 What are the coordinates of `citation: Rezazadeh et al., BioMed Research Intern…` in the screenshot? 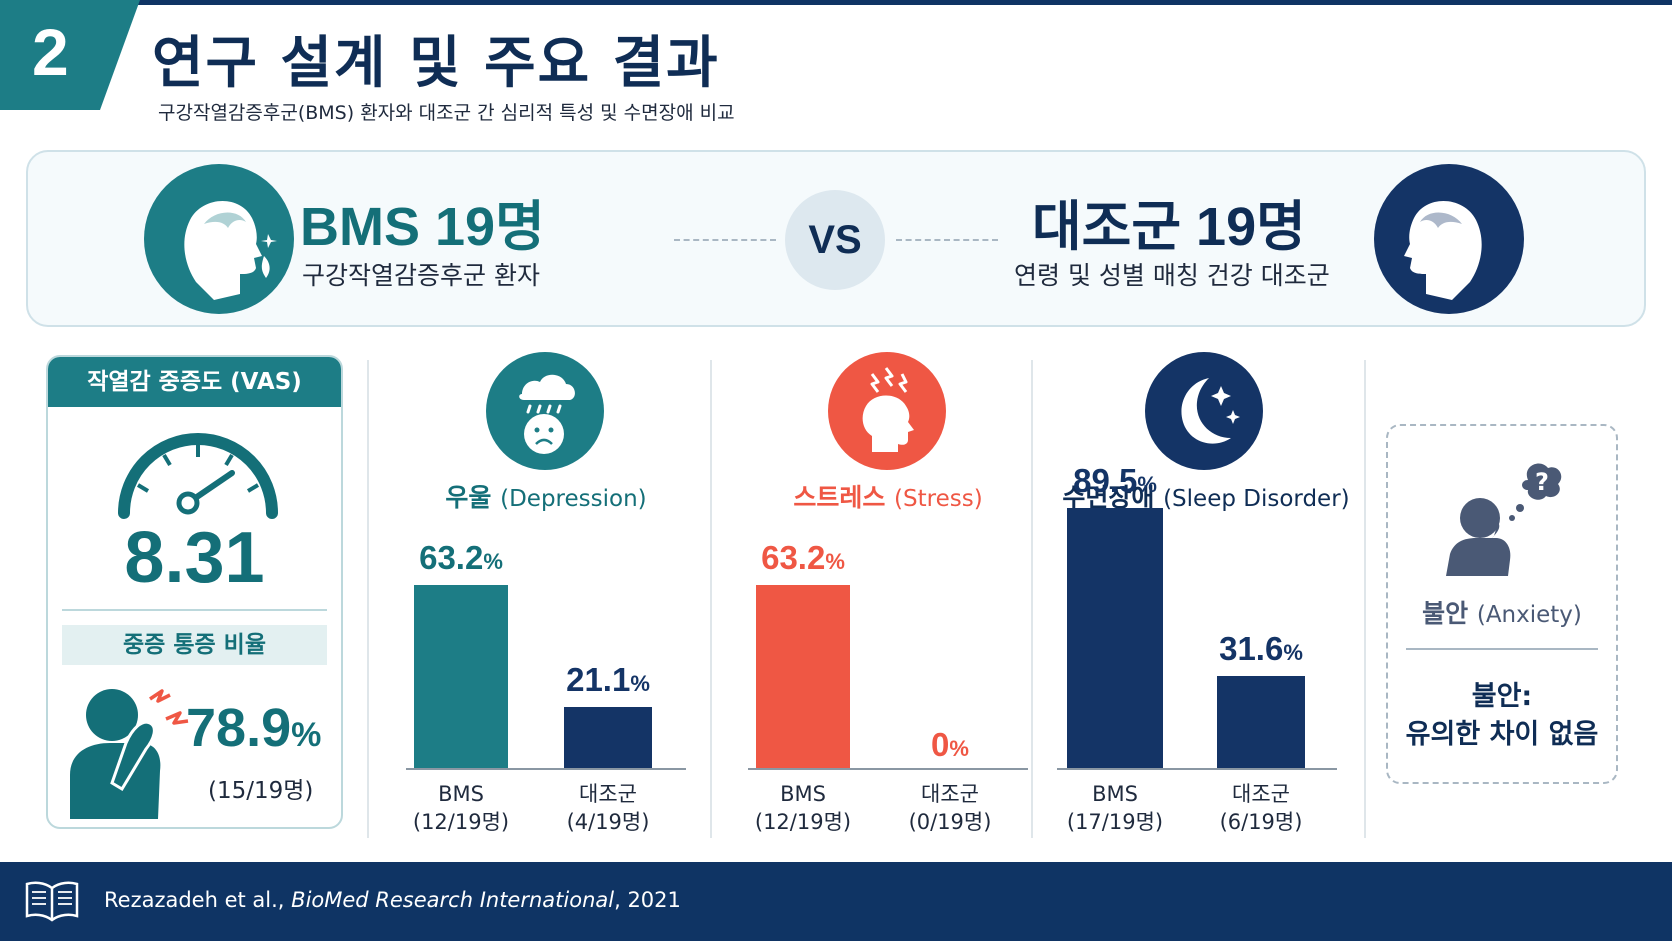 It's located at (392, 900).